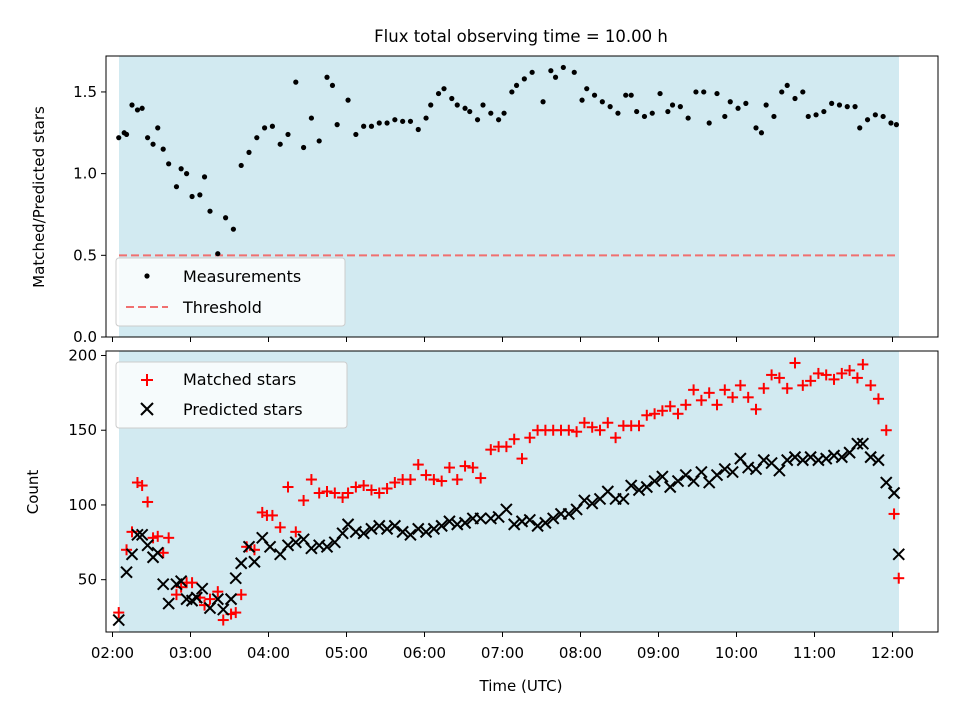  I want to click on bottom-legend: Matched stars Predicted stars, so click(231, 395).